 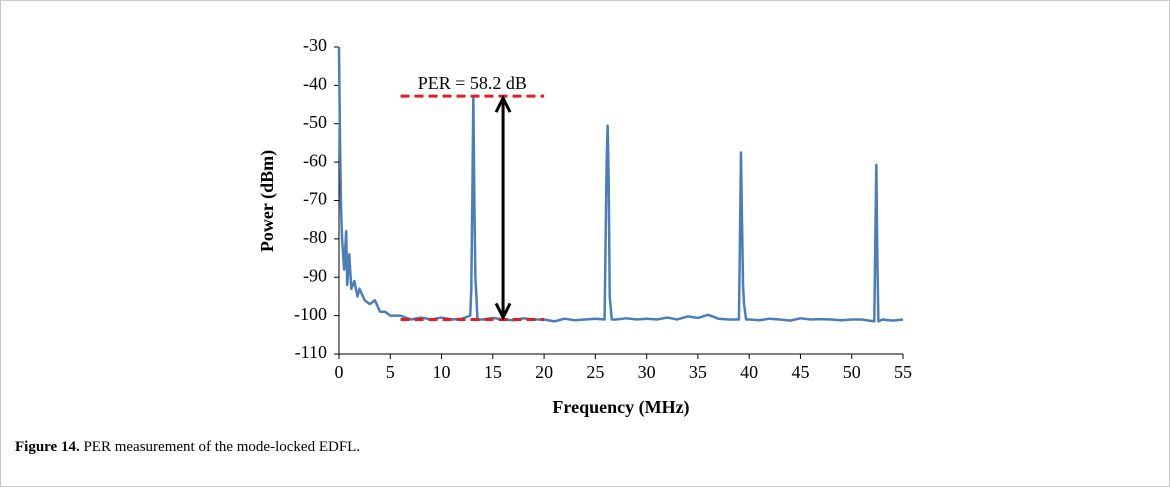 I want to click on y-tick-label: -90, so click(x=315, y=275).